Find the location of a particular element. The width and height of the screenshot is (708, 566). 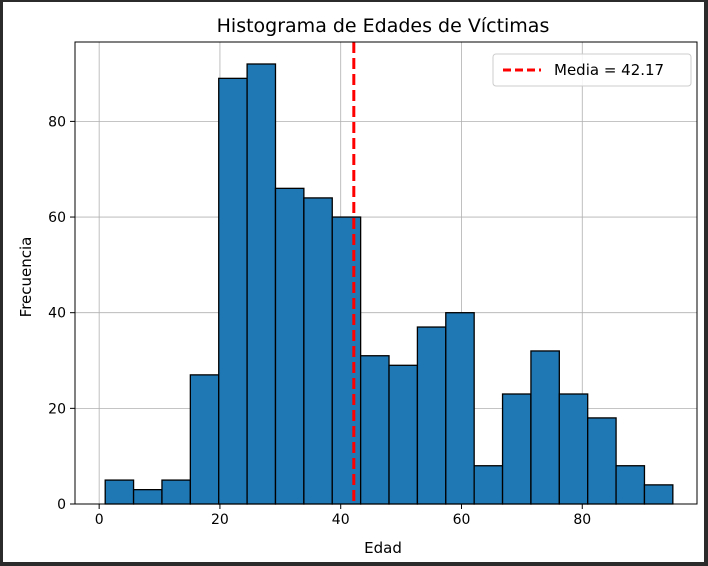

legend: Media = 42.17 is located at coordinates (592, 70).